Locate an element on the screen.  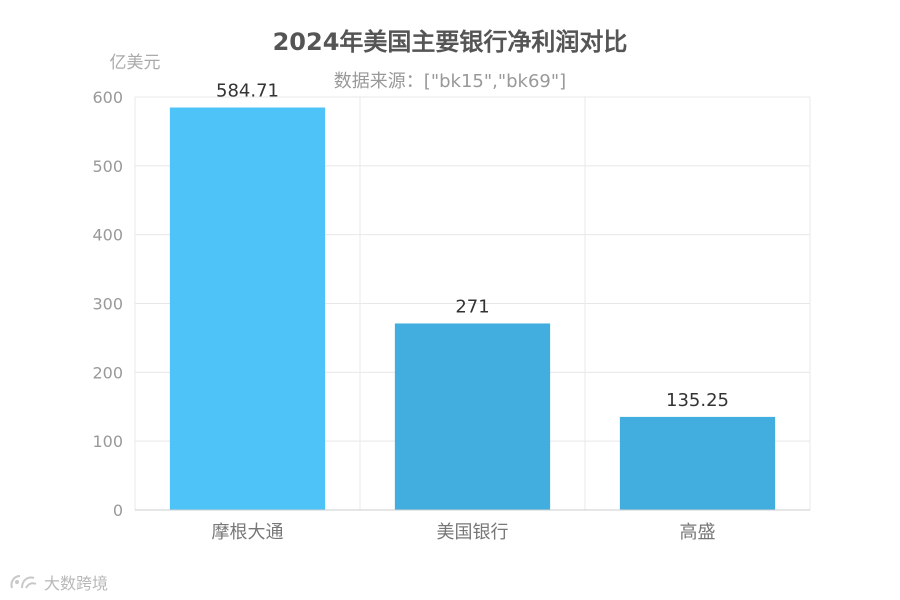
chart-title: 2024年美国主要银行净利润对比 is located at coordinates (450, 42).